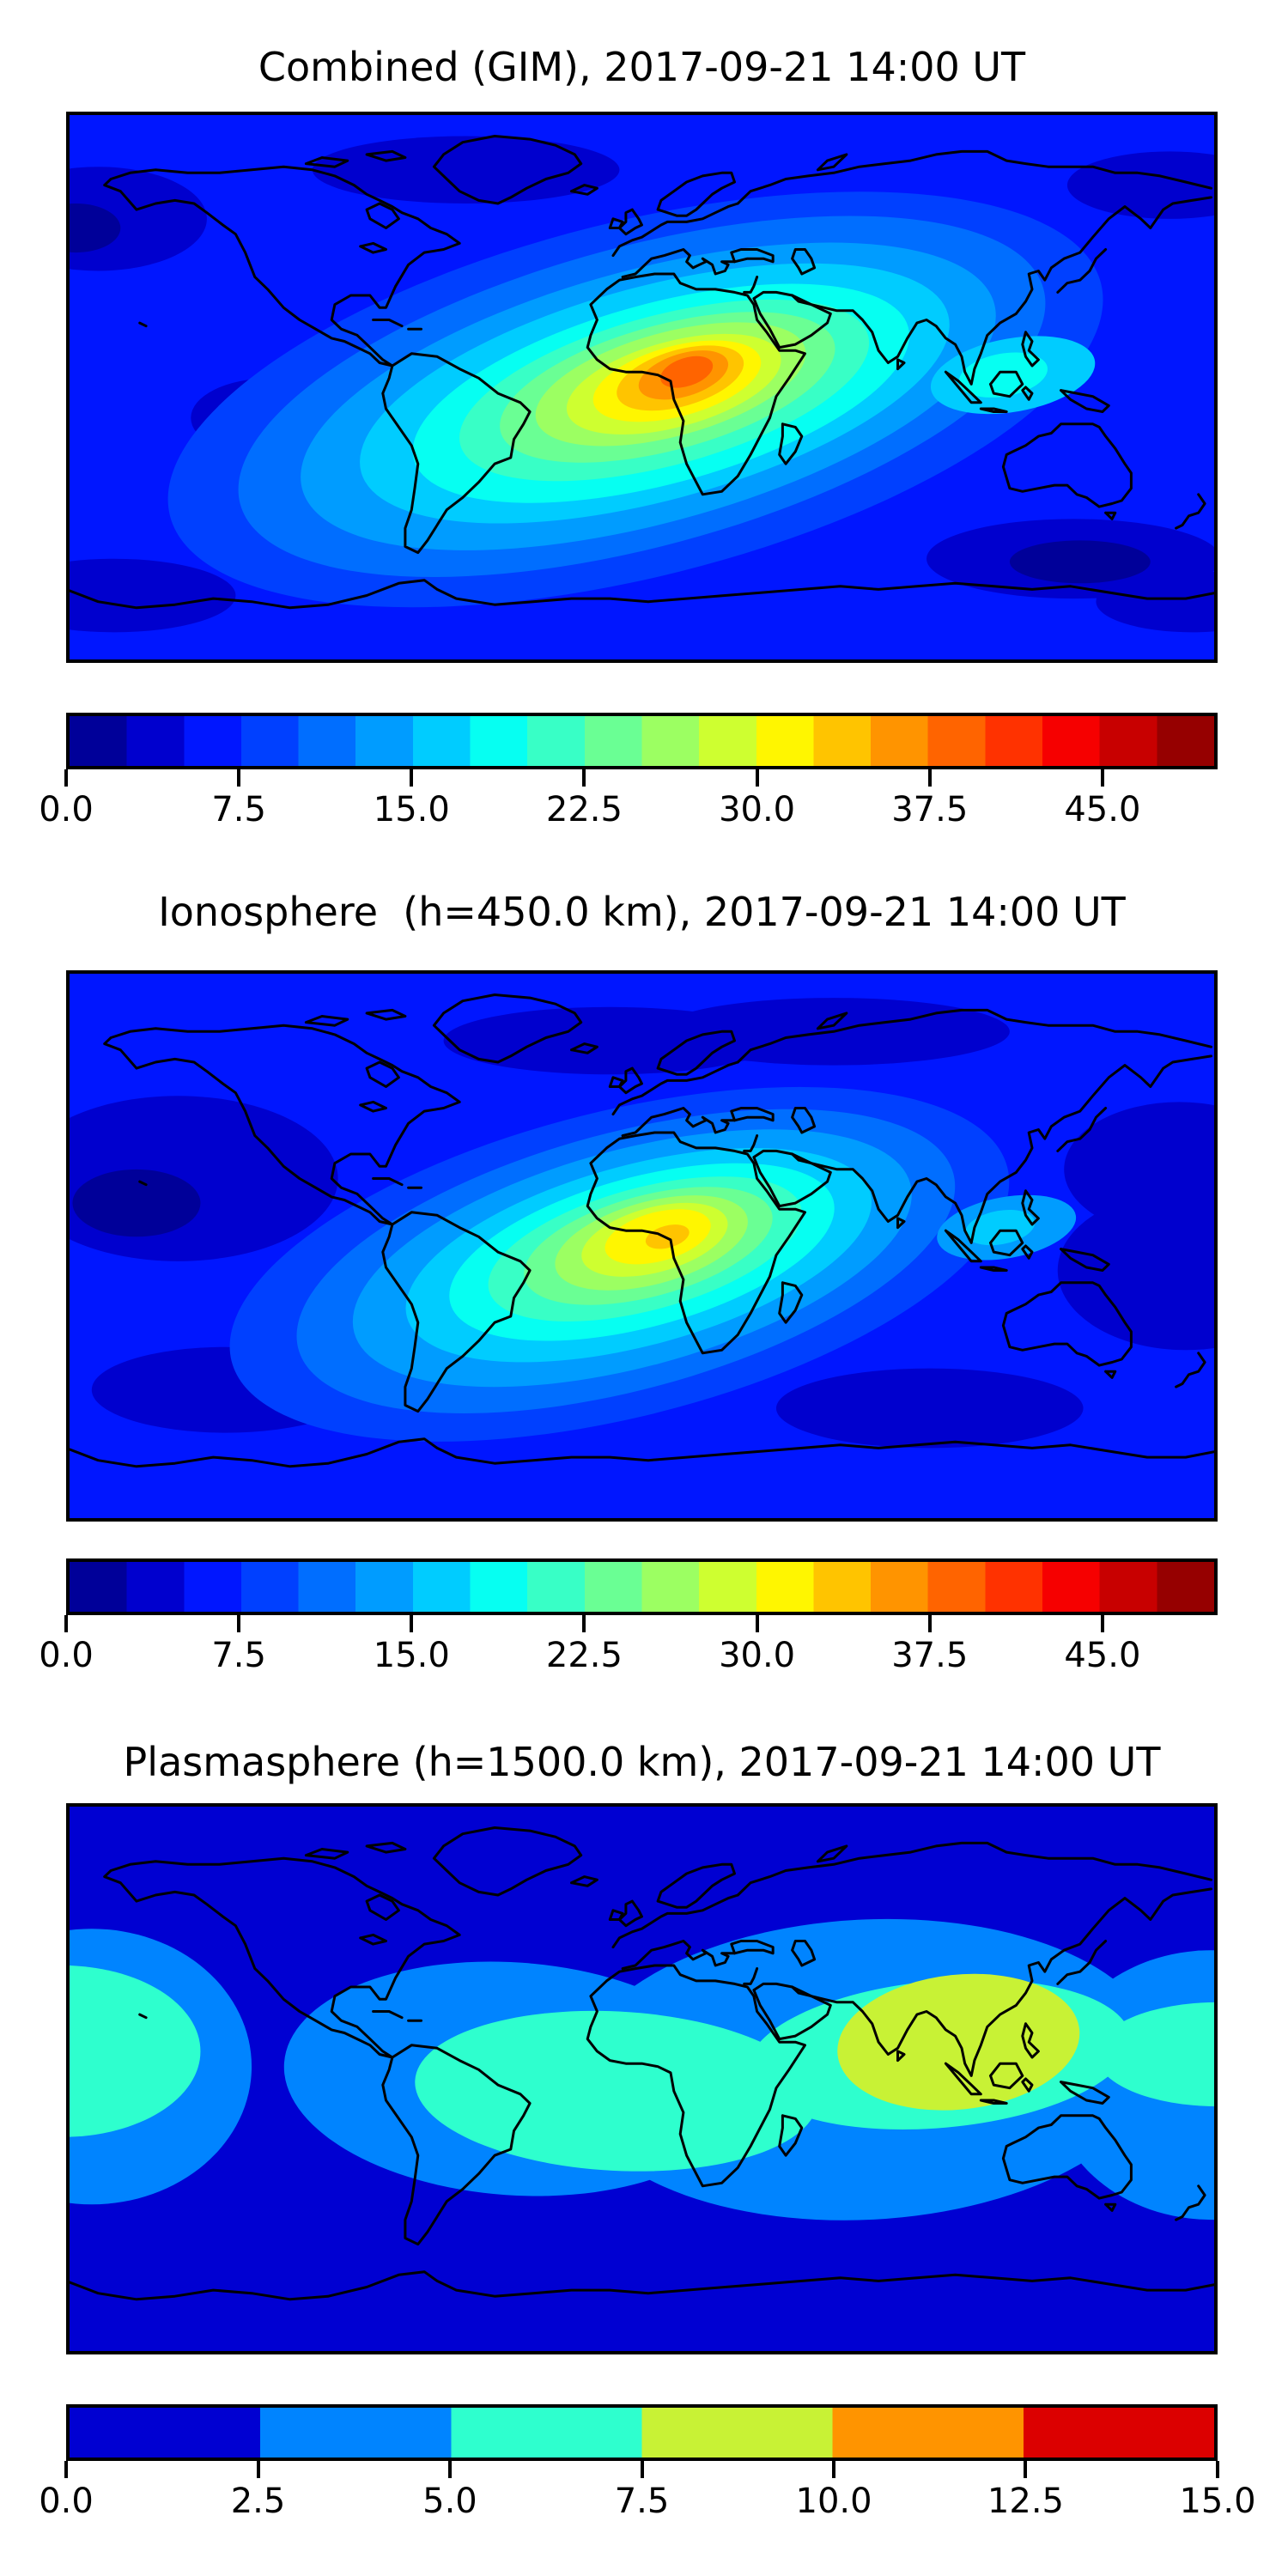 This screenshot has width=1288, height=2576. What do you see at coordinates (1025, 2501) in the screenshot?
I see `colorbar-tick-label: 12.5` at bounding box center [1025, 2501].